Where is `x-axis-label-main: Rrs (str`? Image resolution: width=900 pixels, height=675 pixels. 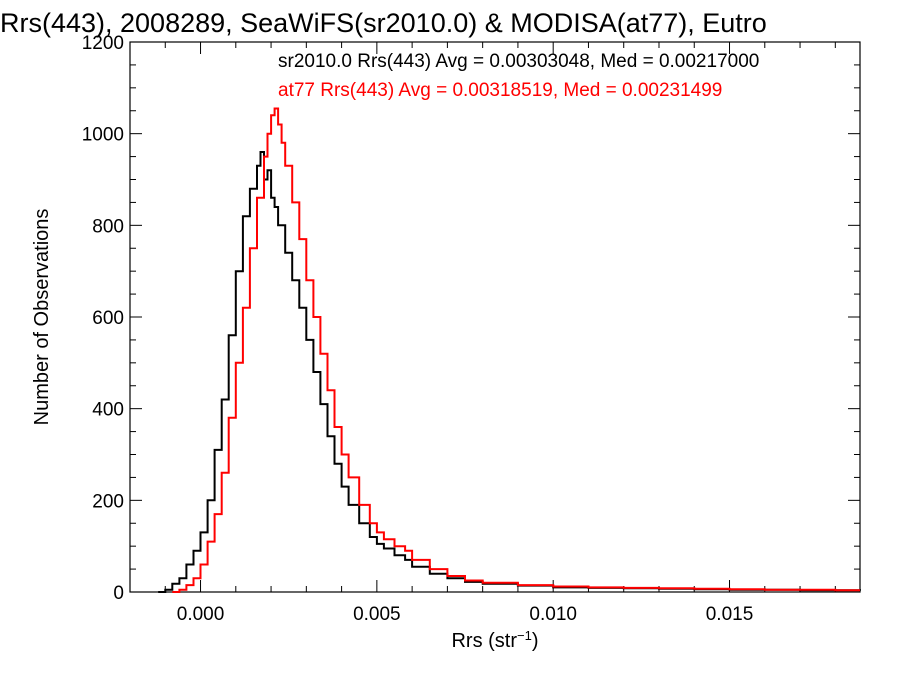
x-axis-label-main: Rrs (str is located at coordinates (484, 641).